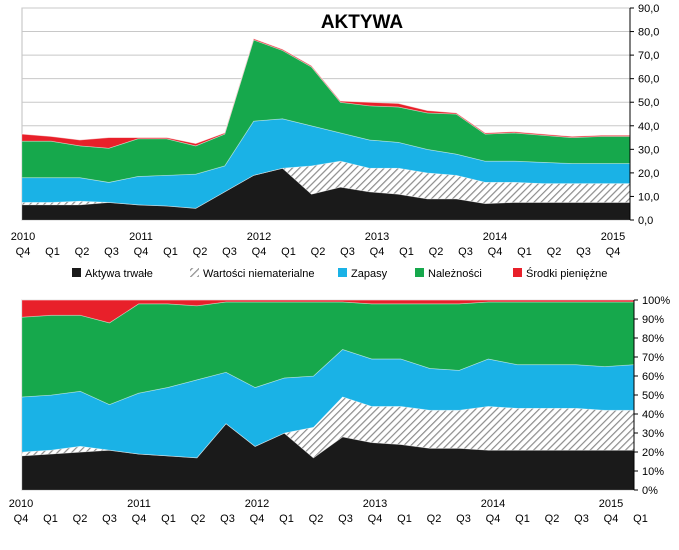  I want to click on y-tick-label: 90%, so click(653, 320).